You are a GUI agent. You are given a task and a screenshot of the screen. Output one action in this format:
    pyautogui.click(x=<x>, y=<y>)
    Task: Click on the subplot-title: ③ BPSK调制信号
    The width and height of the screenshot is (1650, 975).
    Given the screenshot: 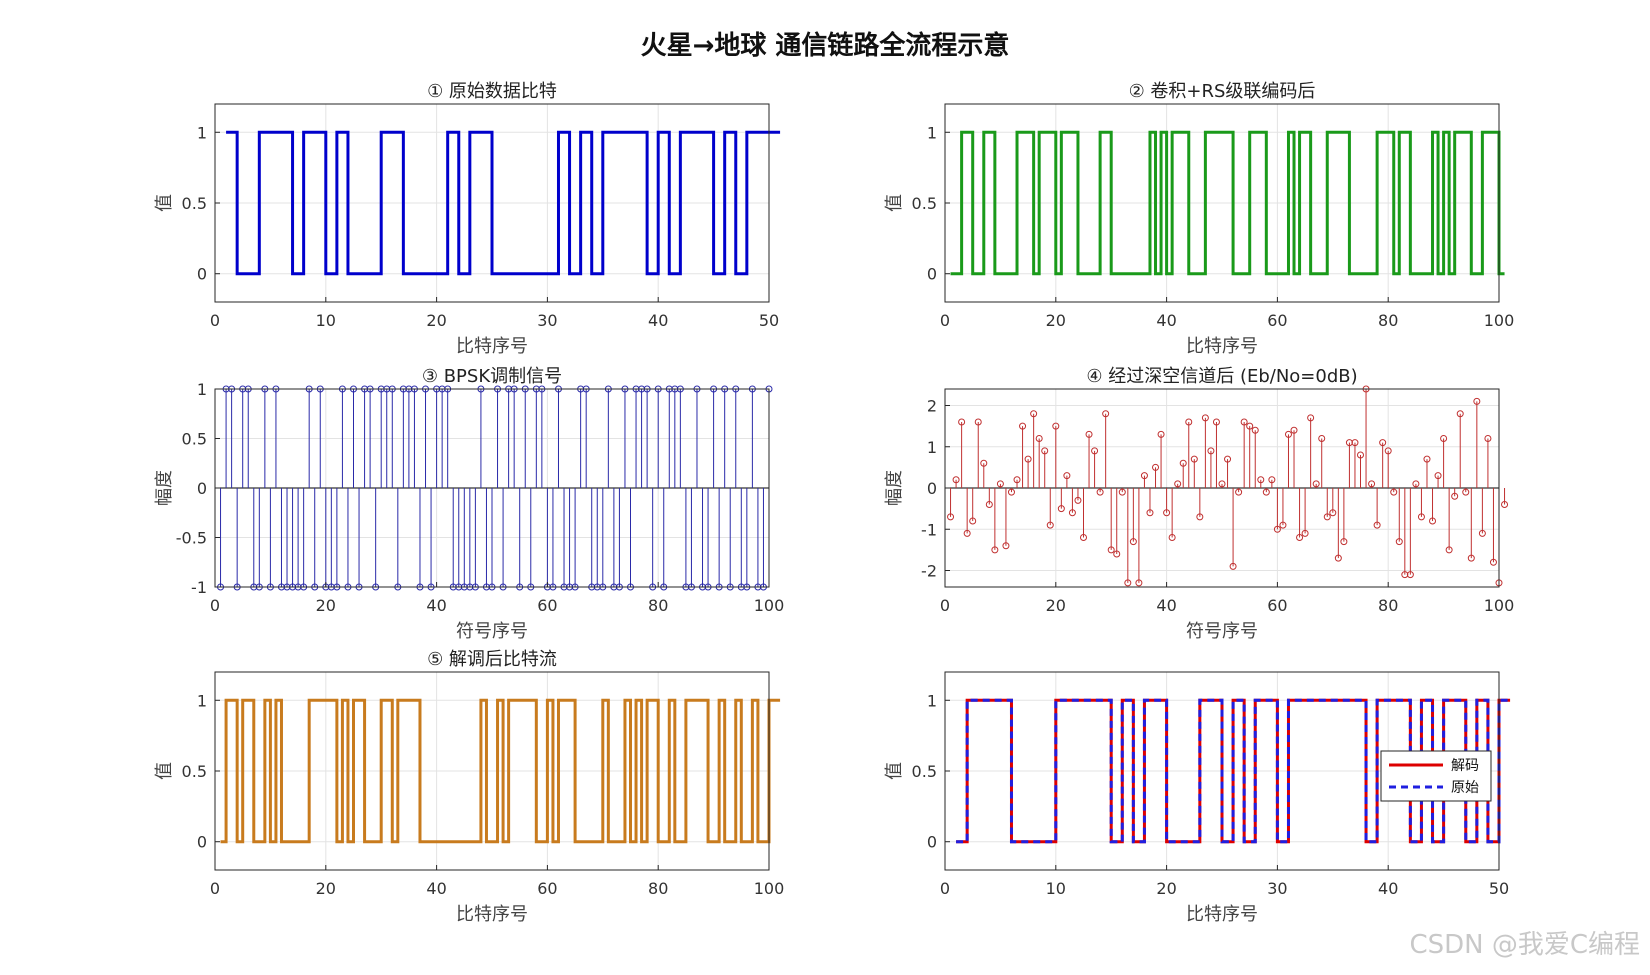 What is the action you would take?
    pyautogui.click(x=492, y=376)
    